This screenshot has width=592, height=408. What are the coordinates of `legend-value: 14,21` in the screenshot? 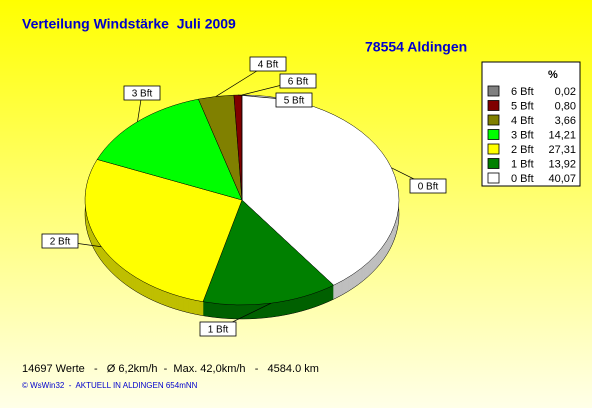 It's located at (562, 135).